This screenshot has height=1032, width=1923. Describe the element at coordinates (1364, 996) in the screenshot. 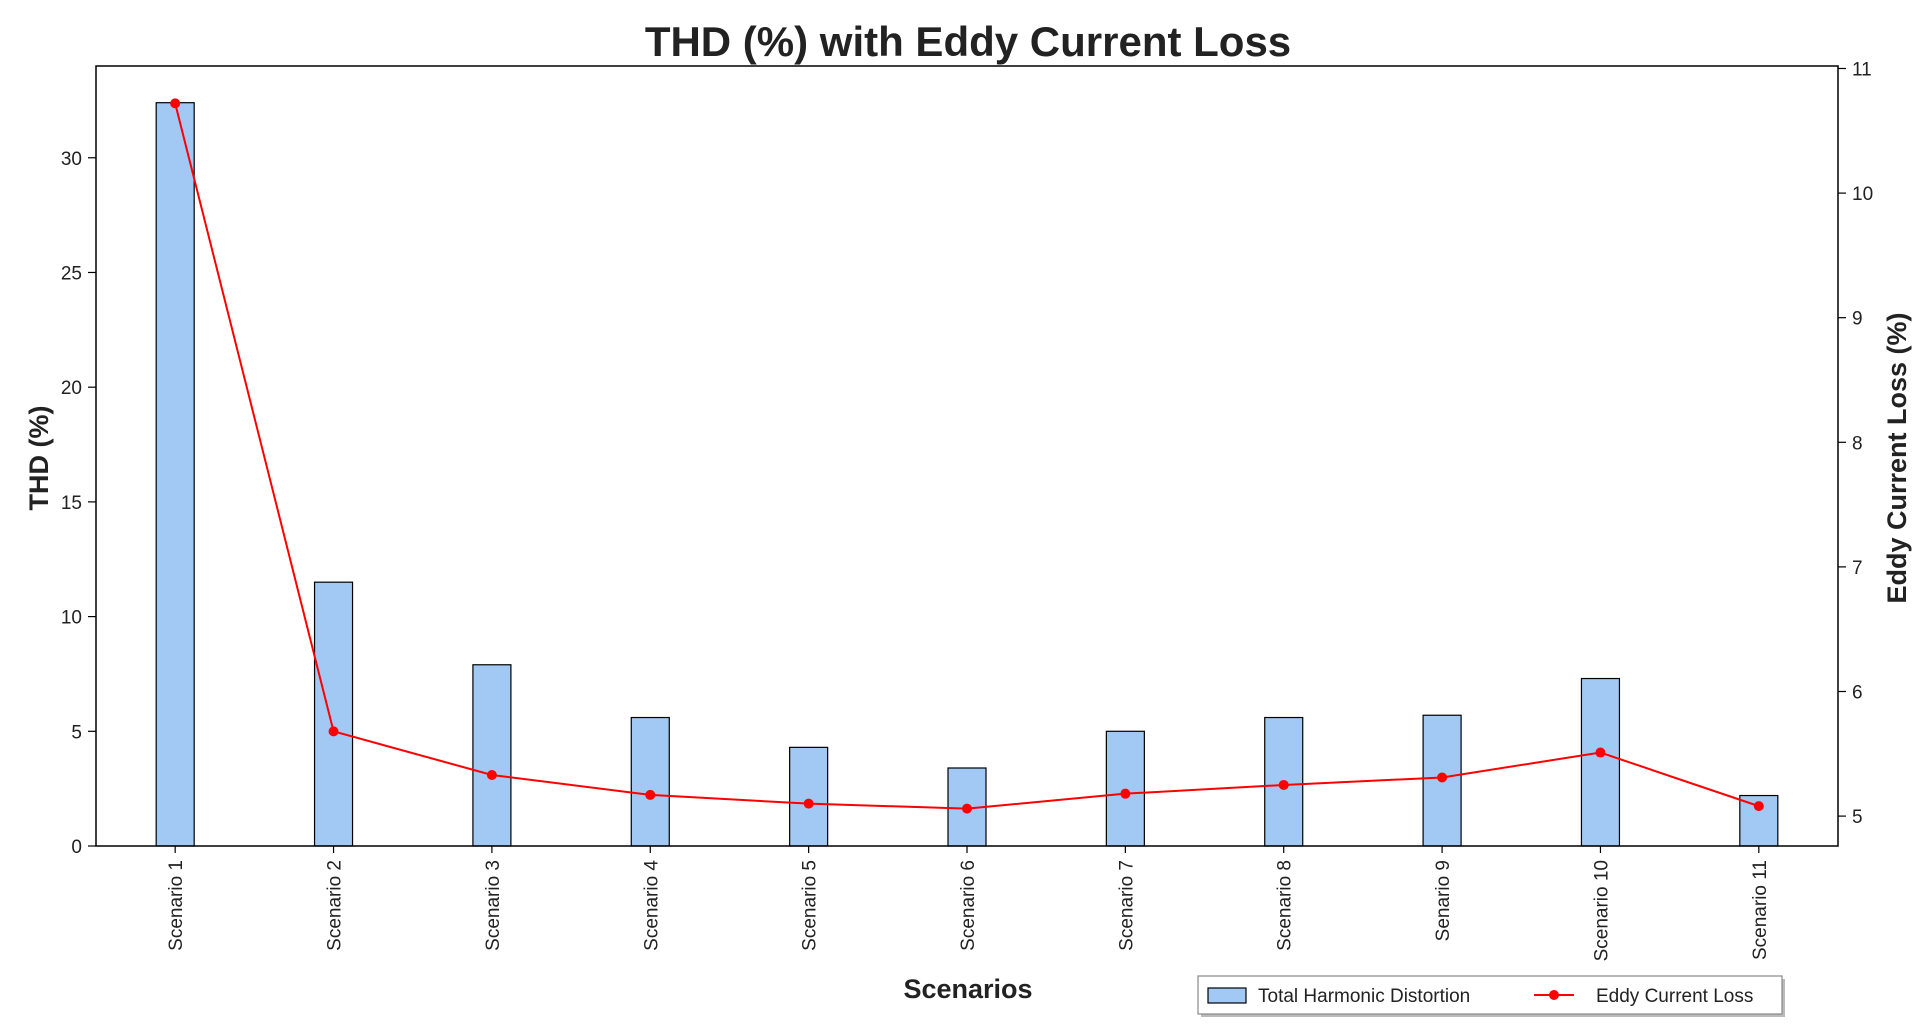

I see `legend-label-thd: Total Harmonic Distortion` at that location.